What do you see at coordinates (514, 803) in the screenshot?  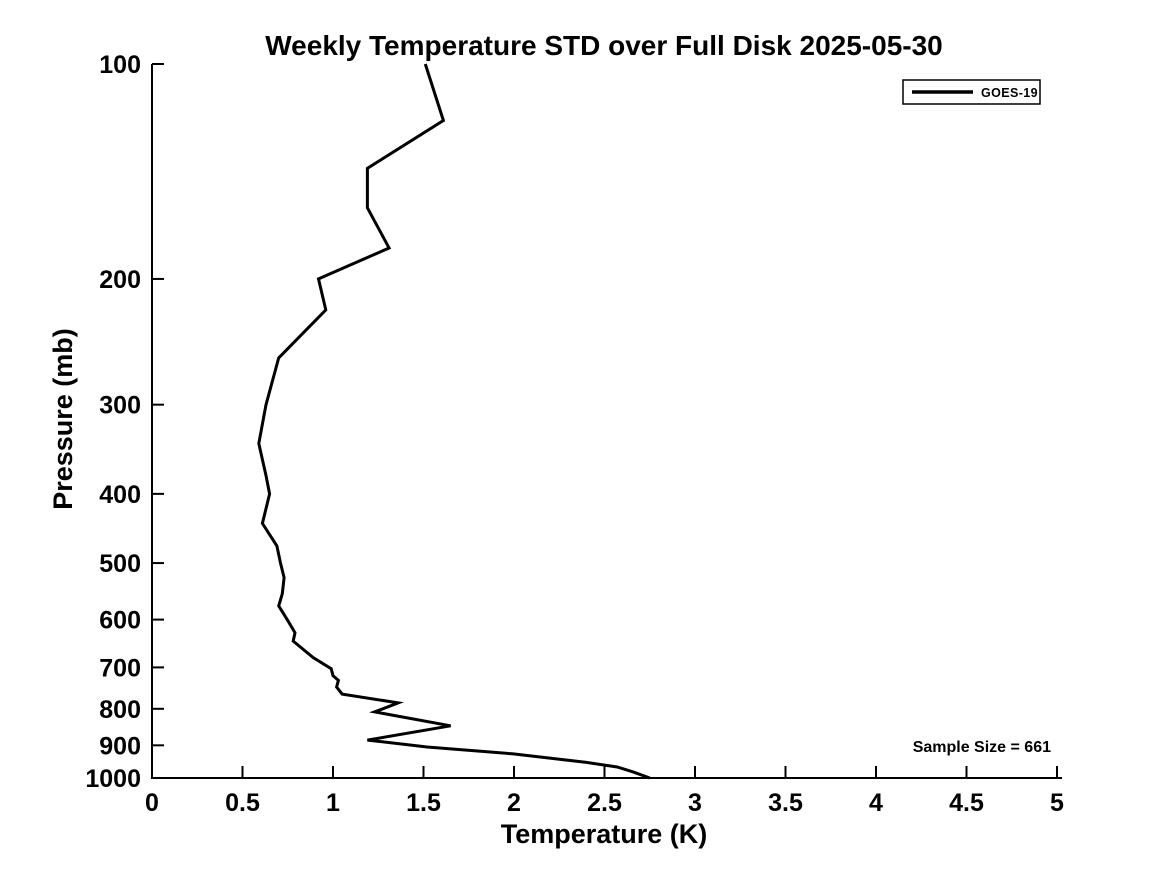 I see `x-tick-label: 2` at bounding box center [514, 803].